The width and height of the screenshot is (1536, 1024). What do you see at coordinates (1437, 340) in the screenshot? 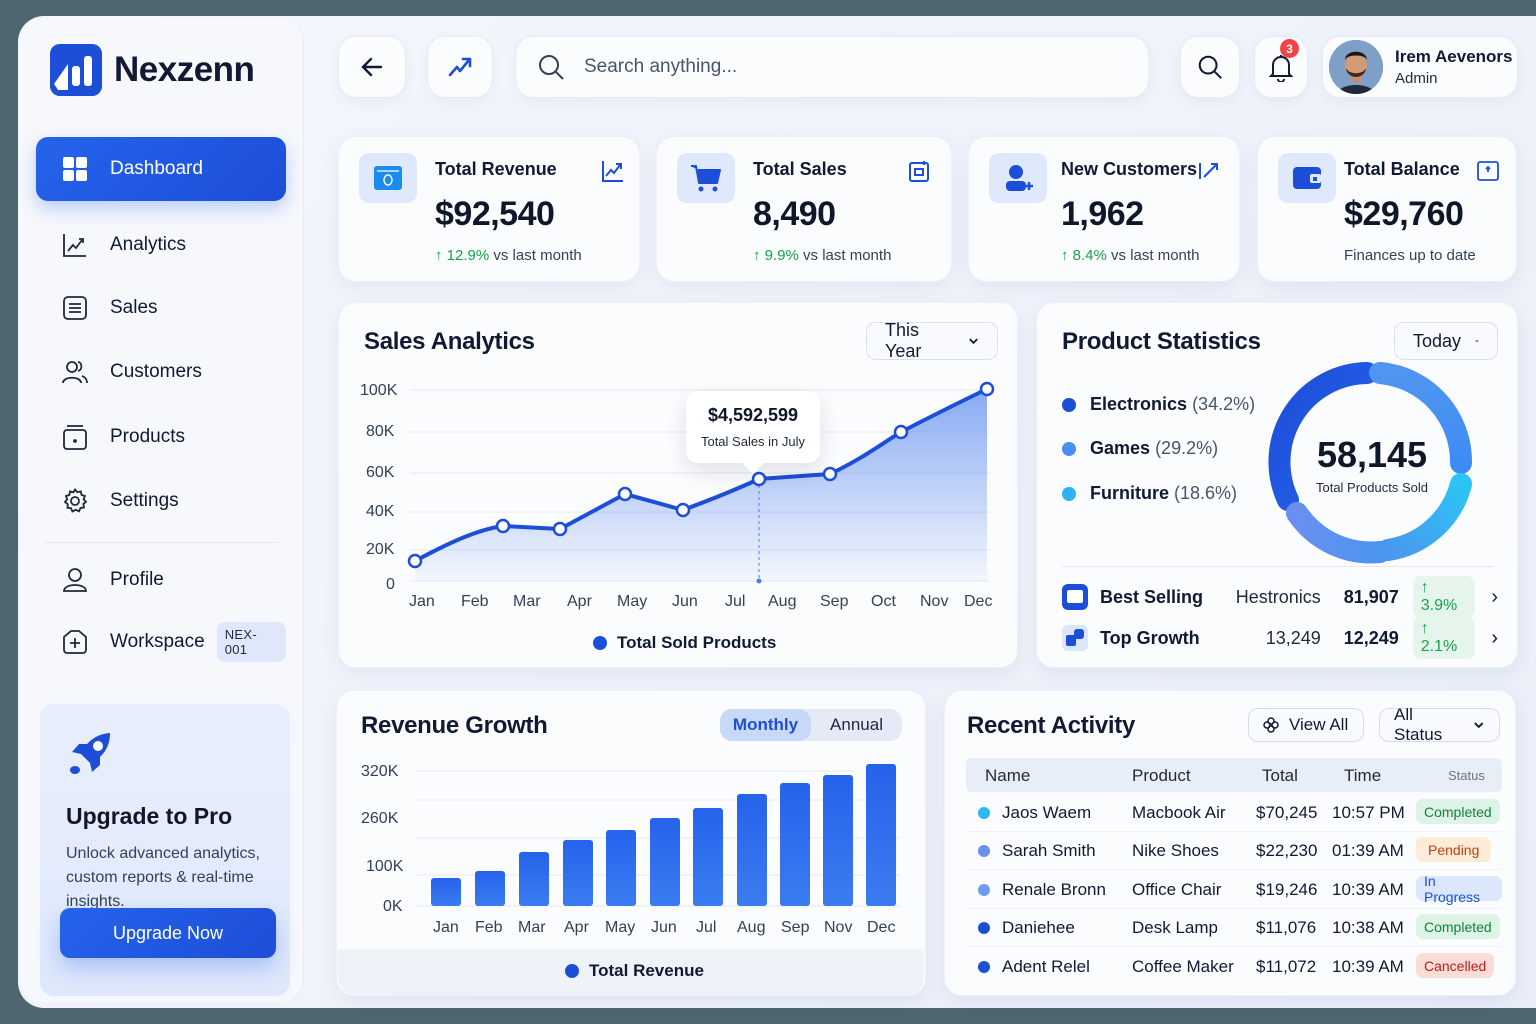
I see `select-value: Today` at bounding box center [1437, 340].